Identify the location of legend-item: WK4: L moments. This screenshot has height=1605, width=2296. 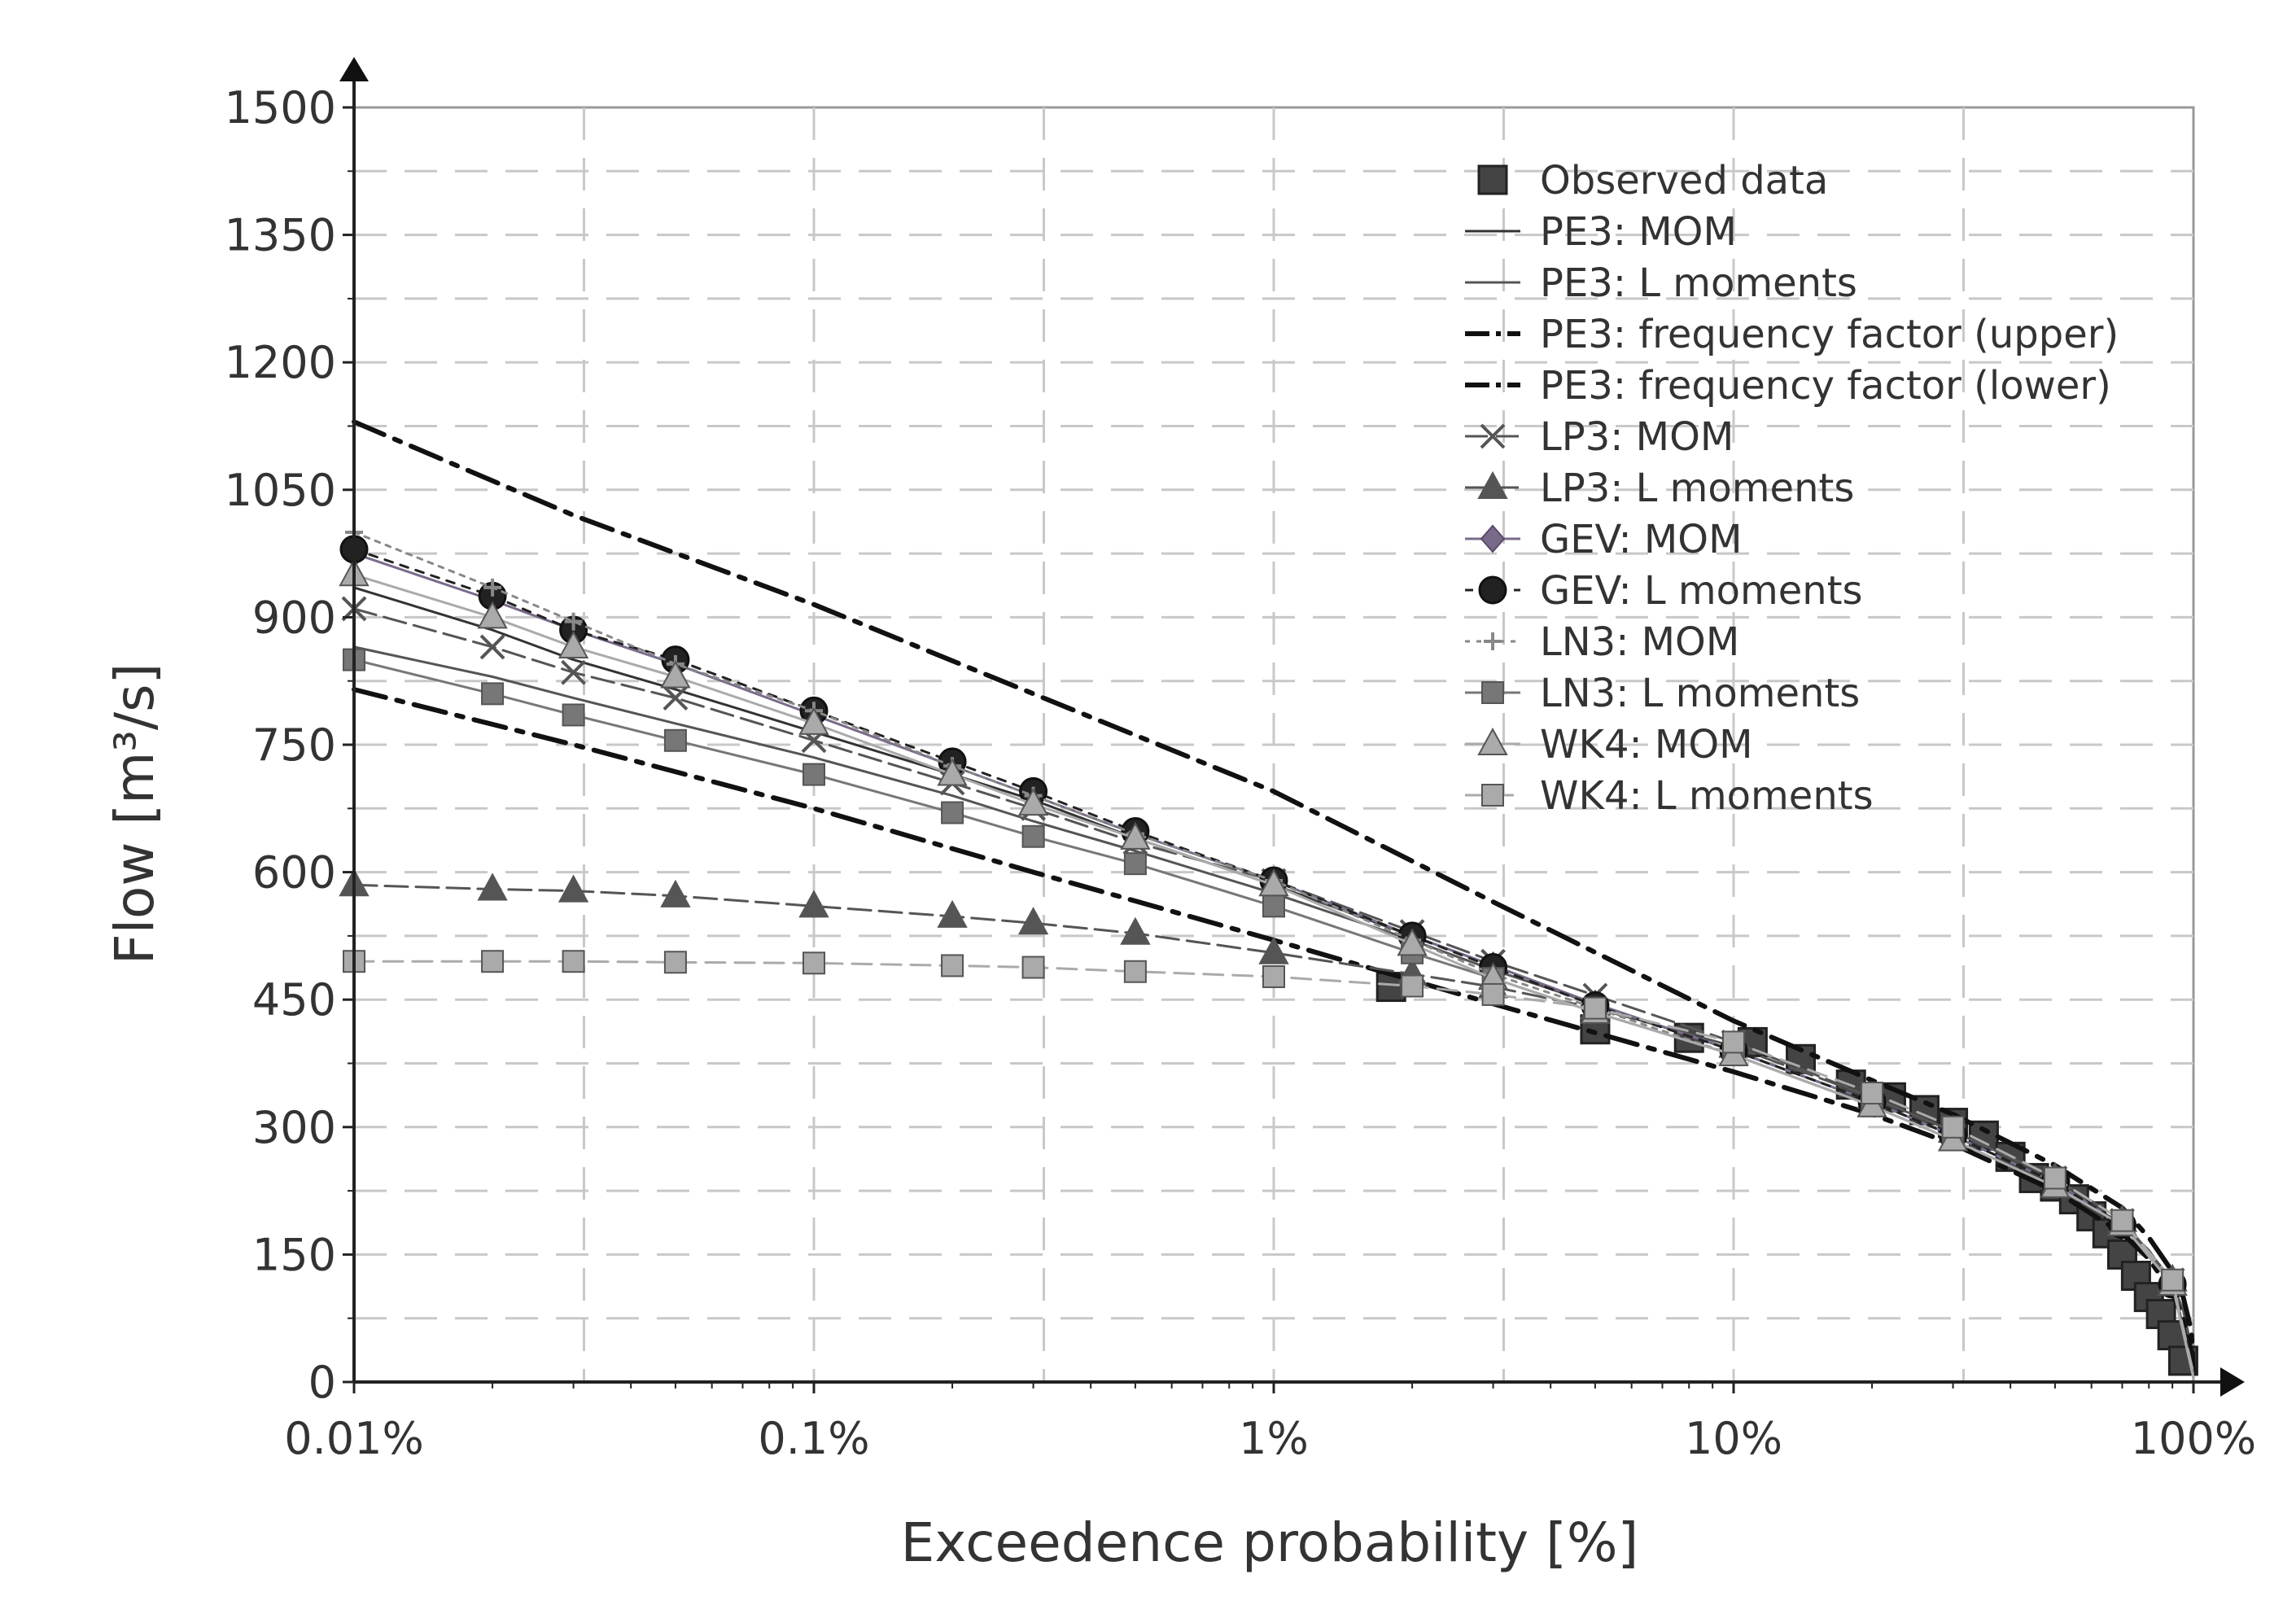
(1670, 796).